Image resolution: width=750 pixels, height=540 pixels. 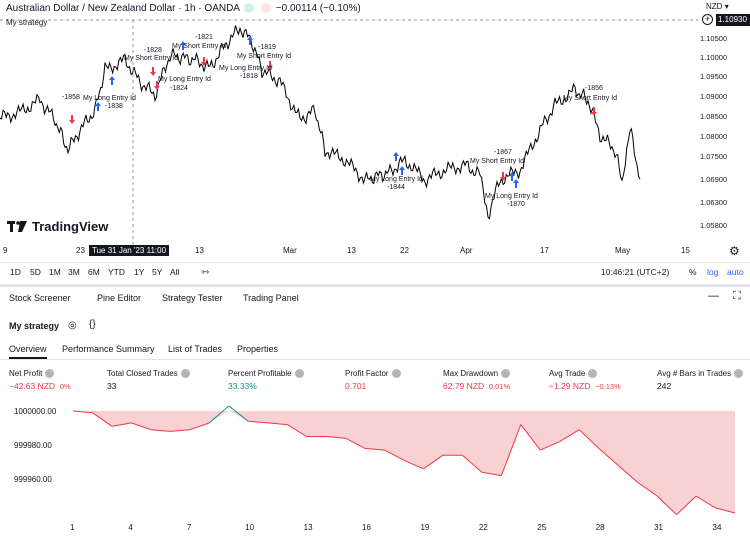 I want to click on timeframe-3m-button: 3M, so click(x=74, y=272).